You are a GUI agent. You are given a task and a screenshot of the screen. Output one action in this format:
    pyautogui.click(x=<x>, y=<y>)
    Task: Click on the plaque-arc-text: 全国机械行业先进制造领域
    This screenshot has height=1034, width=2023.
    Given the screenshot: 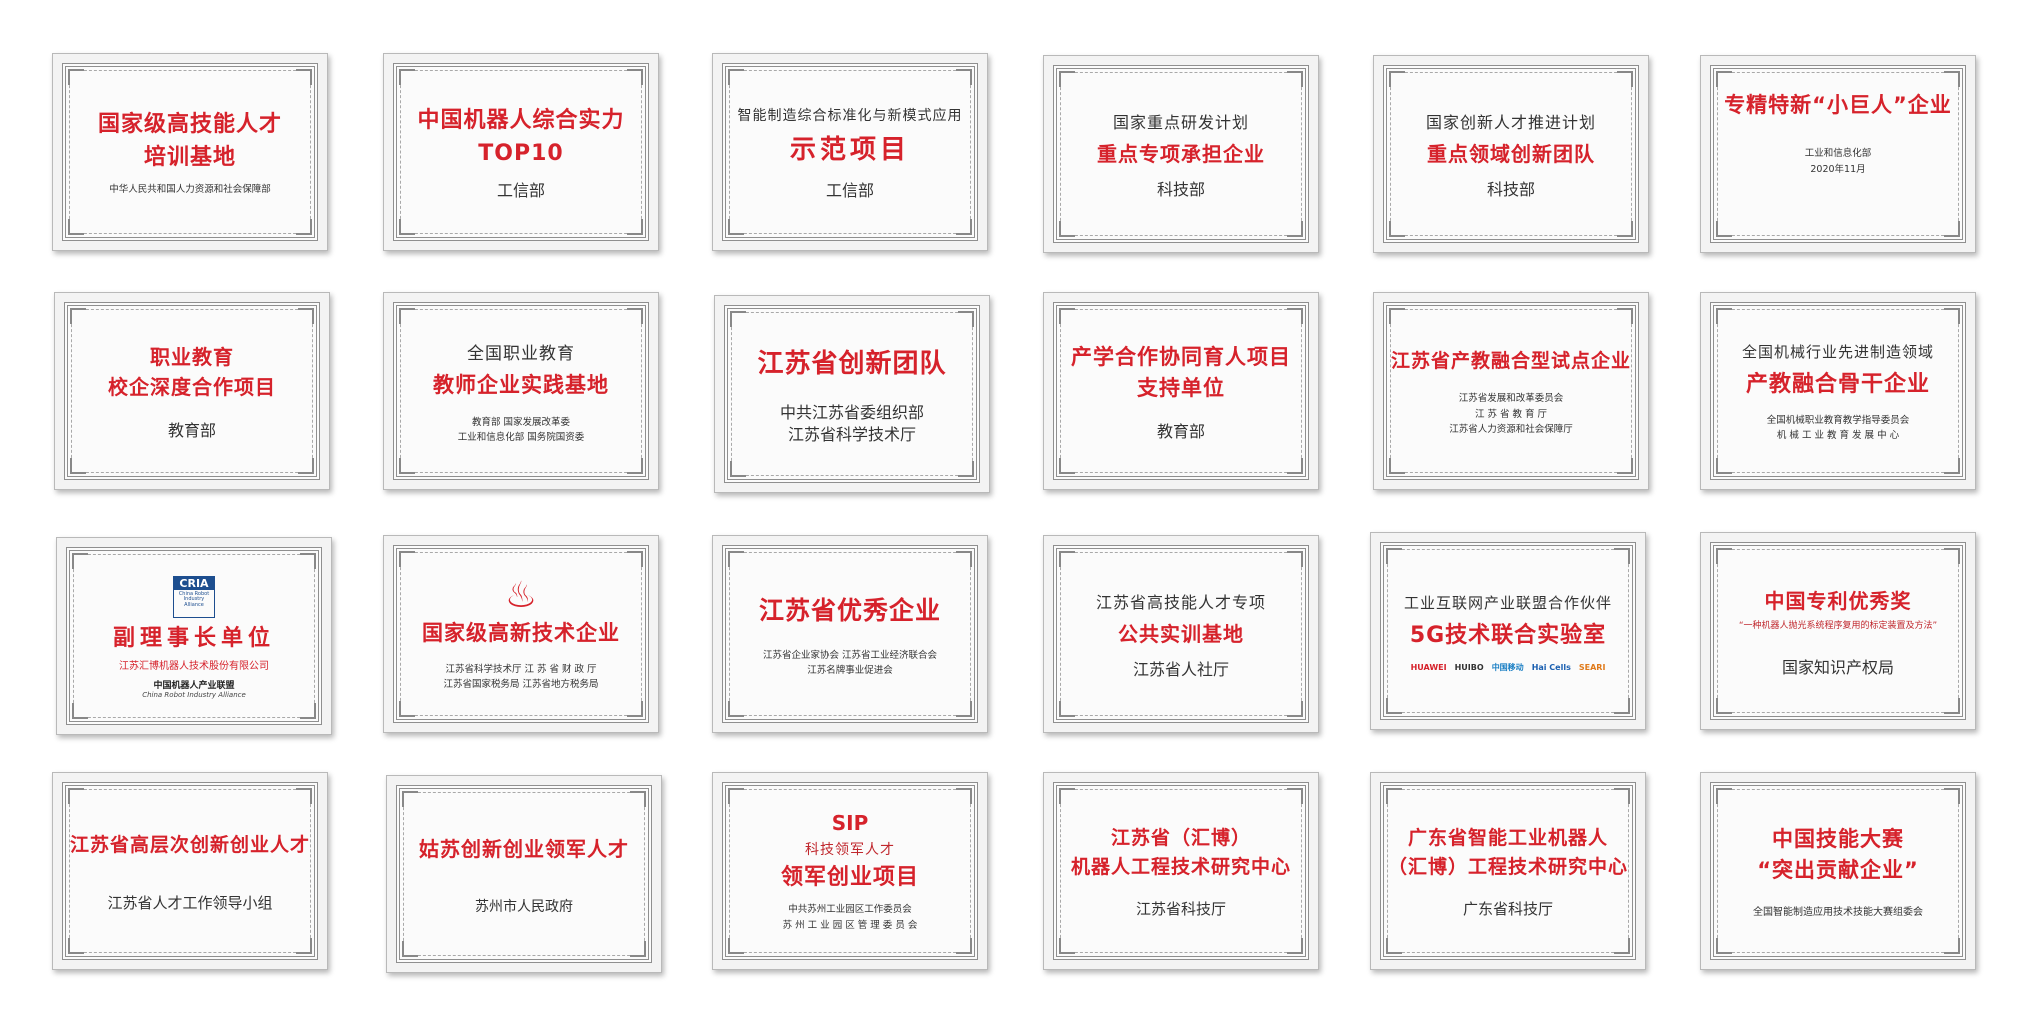 What is the action you would take?
    pyautogui.click(x=1837, y=351)
    